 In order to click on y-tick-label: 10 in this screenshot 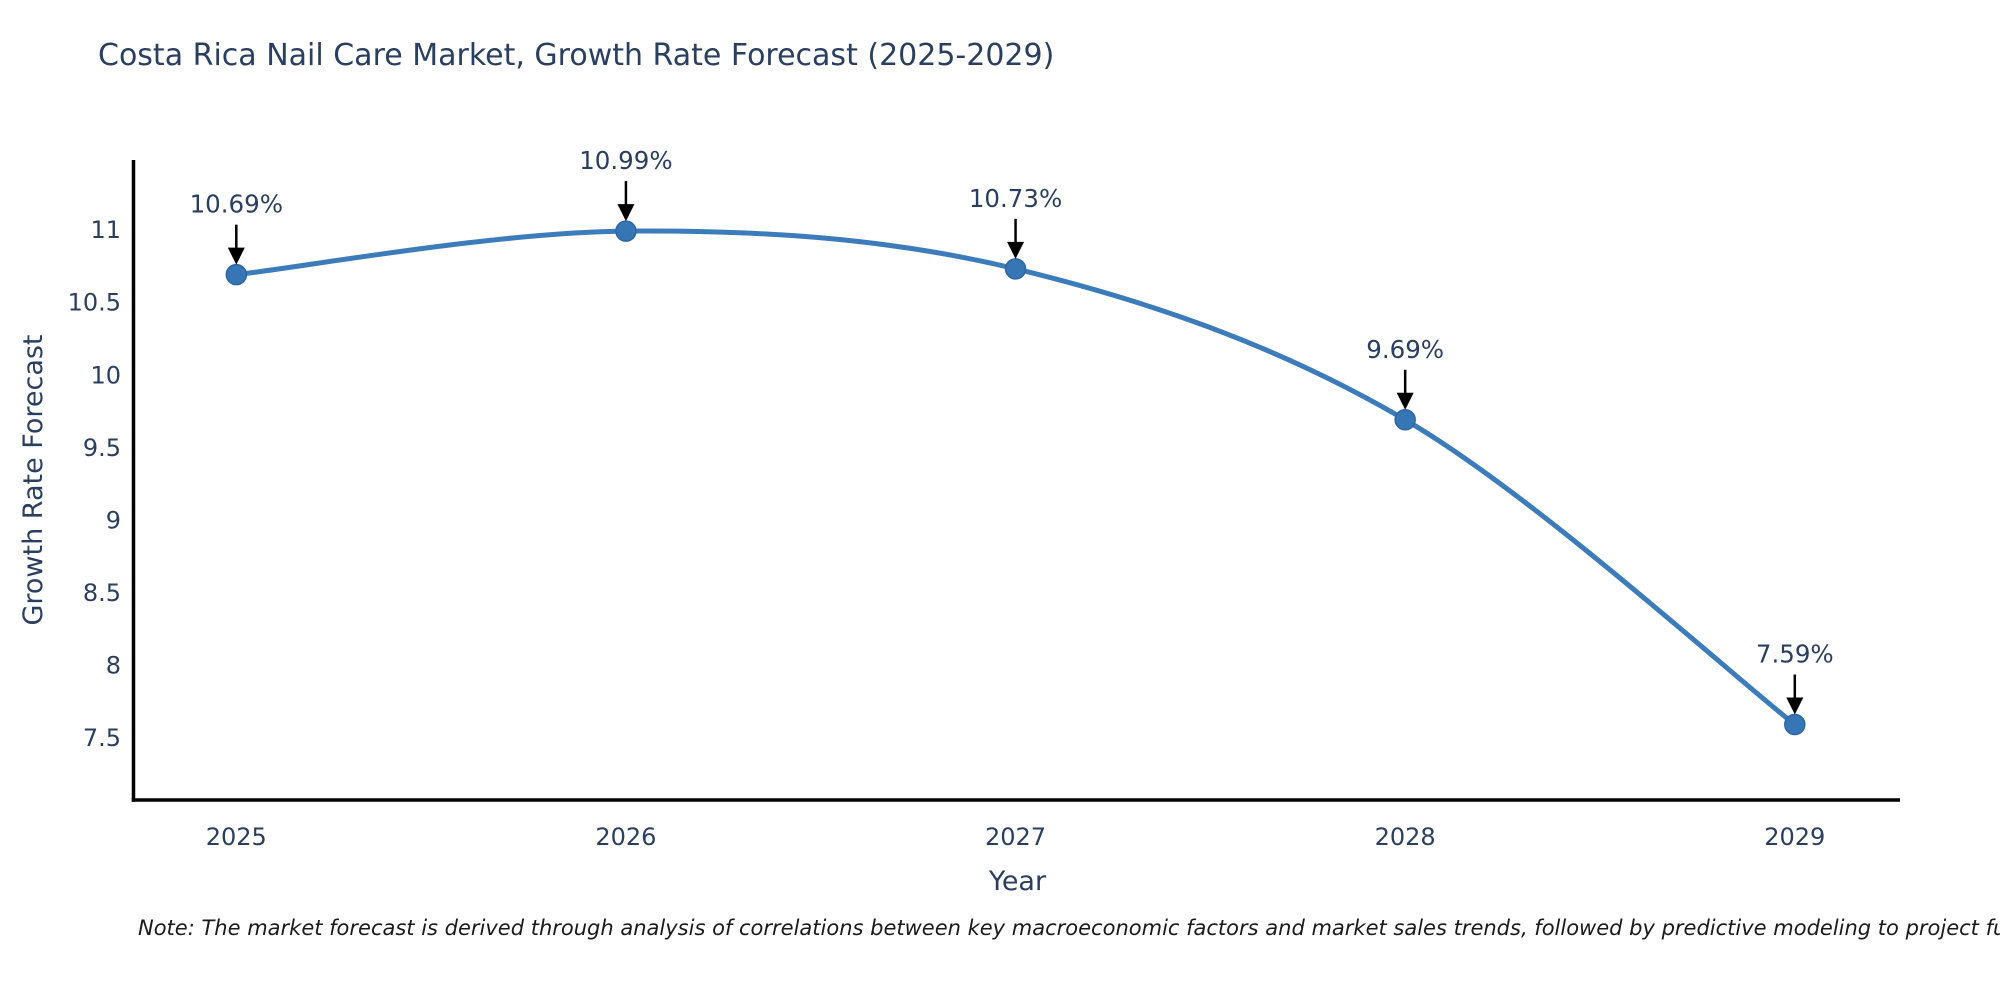, I will do `click(105, 375)`.